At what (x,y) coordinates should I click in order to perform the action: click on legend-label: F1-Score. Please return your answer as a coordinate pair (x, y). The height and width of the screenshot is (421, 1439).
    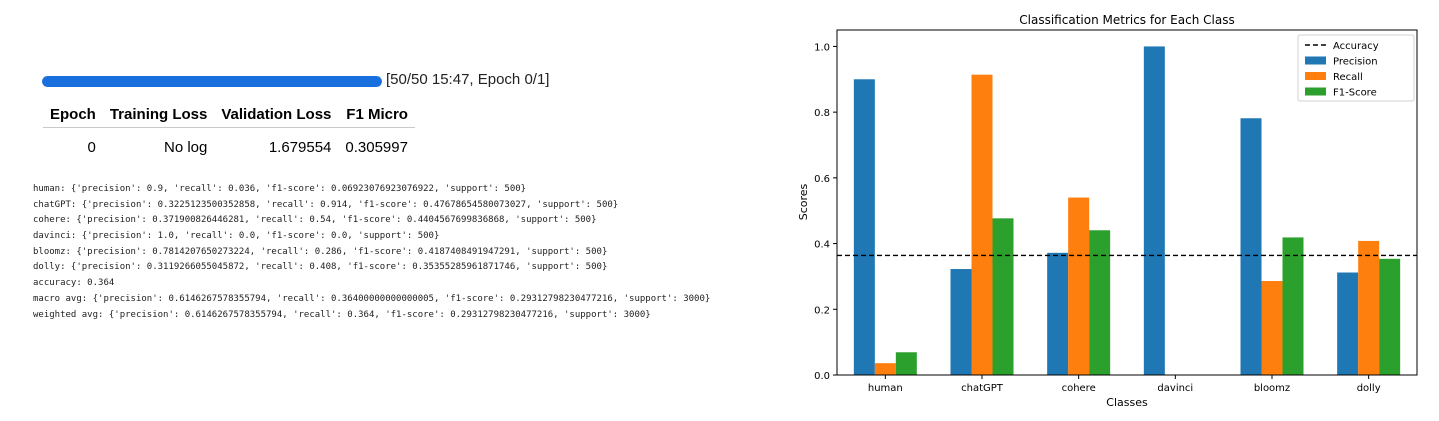
    Looking at the image, I should click on (1355, 93).